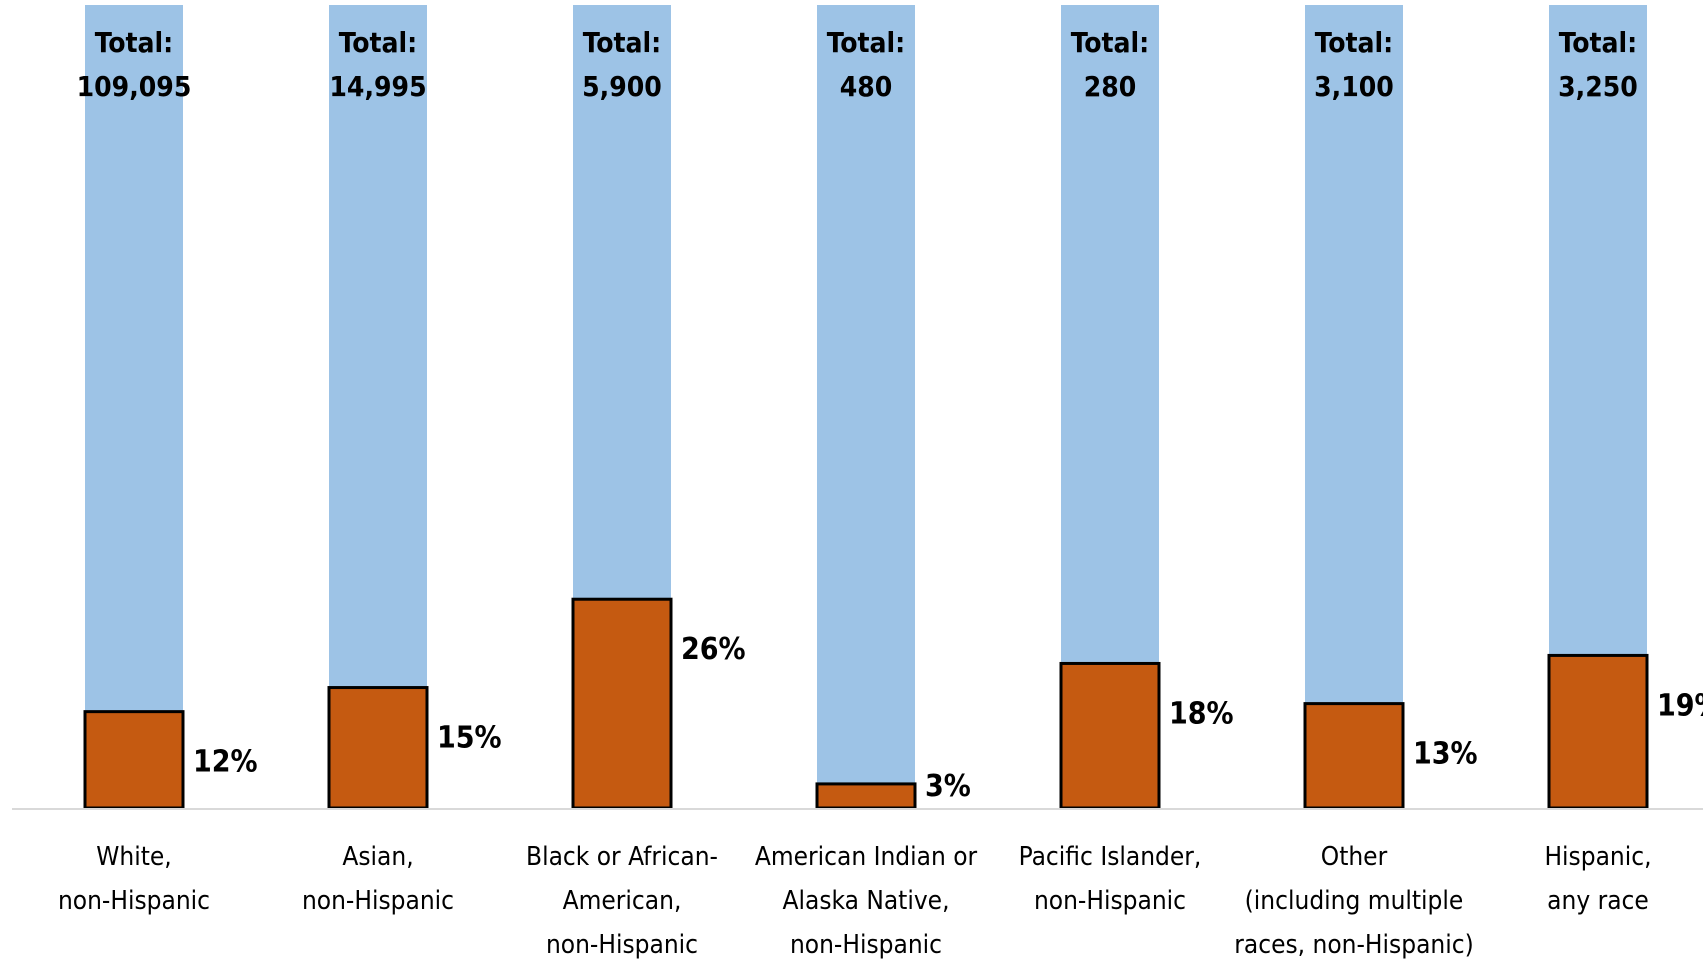 The height and width of the screenshot is (961, 1703). What do you see at coordinates (948, 786) in the screenshot?
I see `percent-label: 3%` at bounding box center [948, 786].